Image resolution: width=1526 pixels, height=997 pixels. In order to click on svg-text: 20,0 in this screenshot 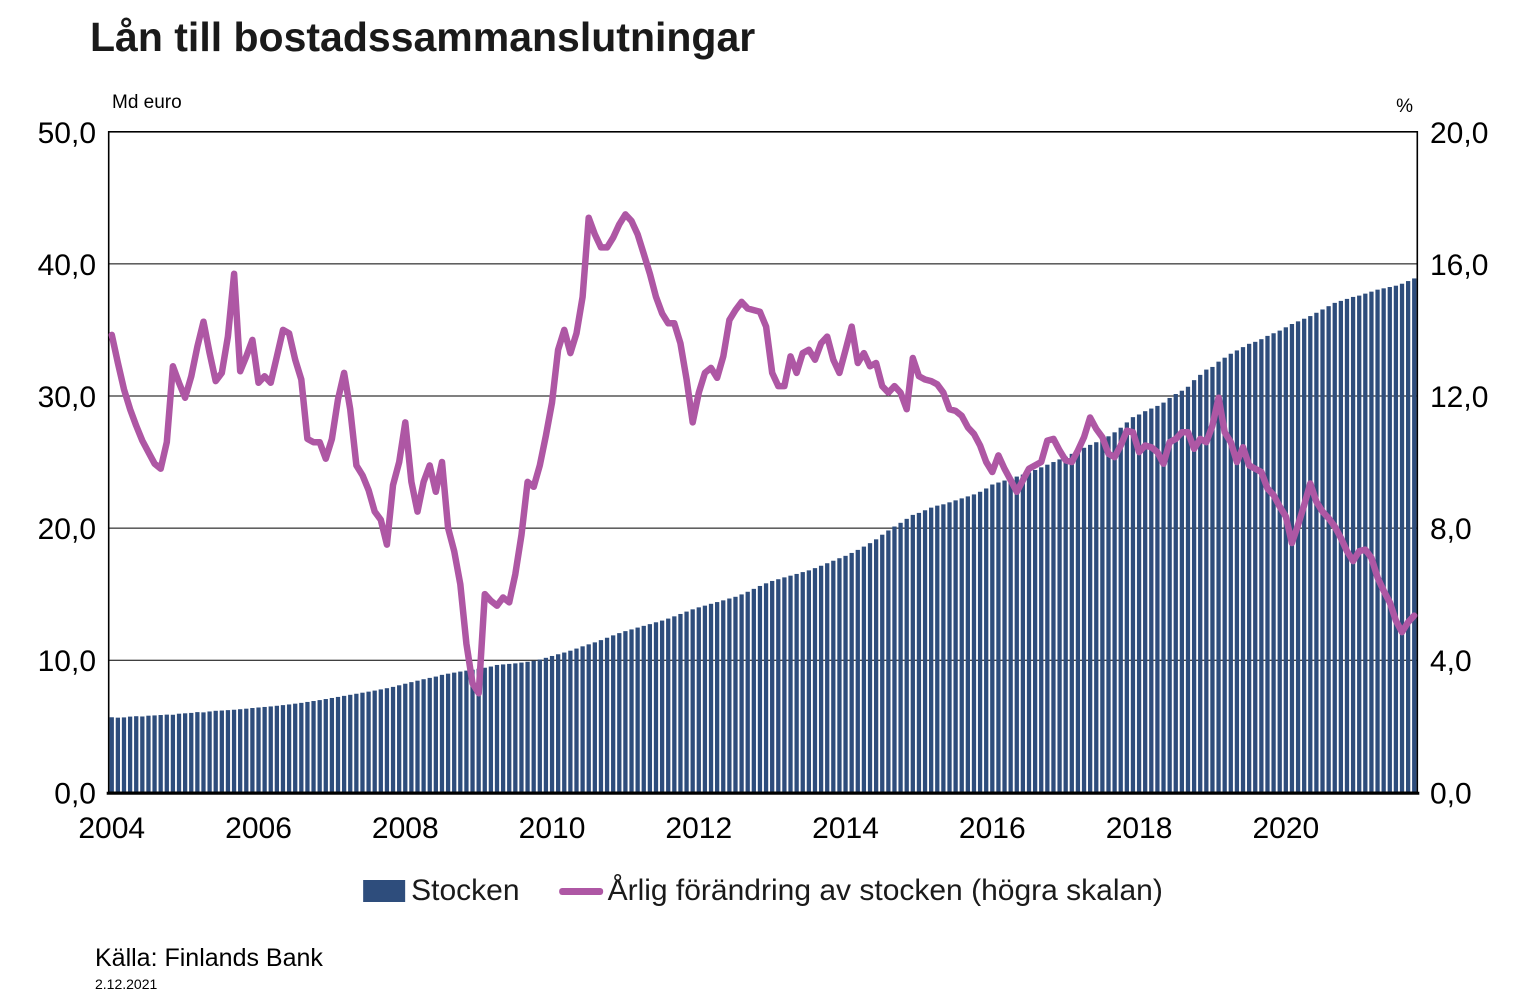, I will do `click(1459, 133)`.